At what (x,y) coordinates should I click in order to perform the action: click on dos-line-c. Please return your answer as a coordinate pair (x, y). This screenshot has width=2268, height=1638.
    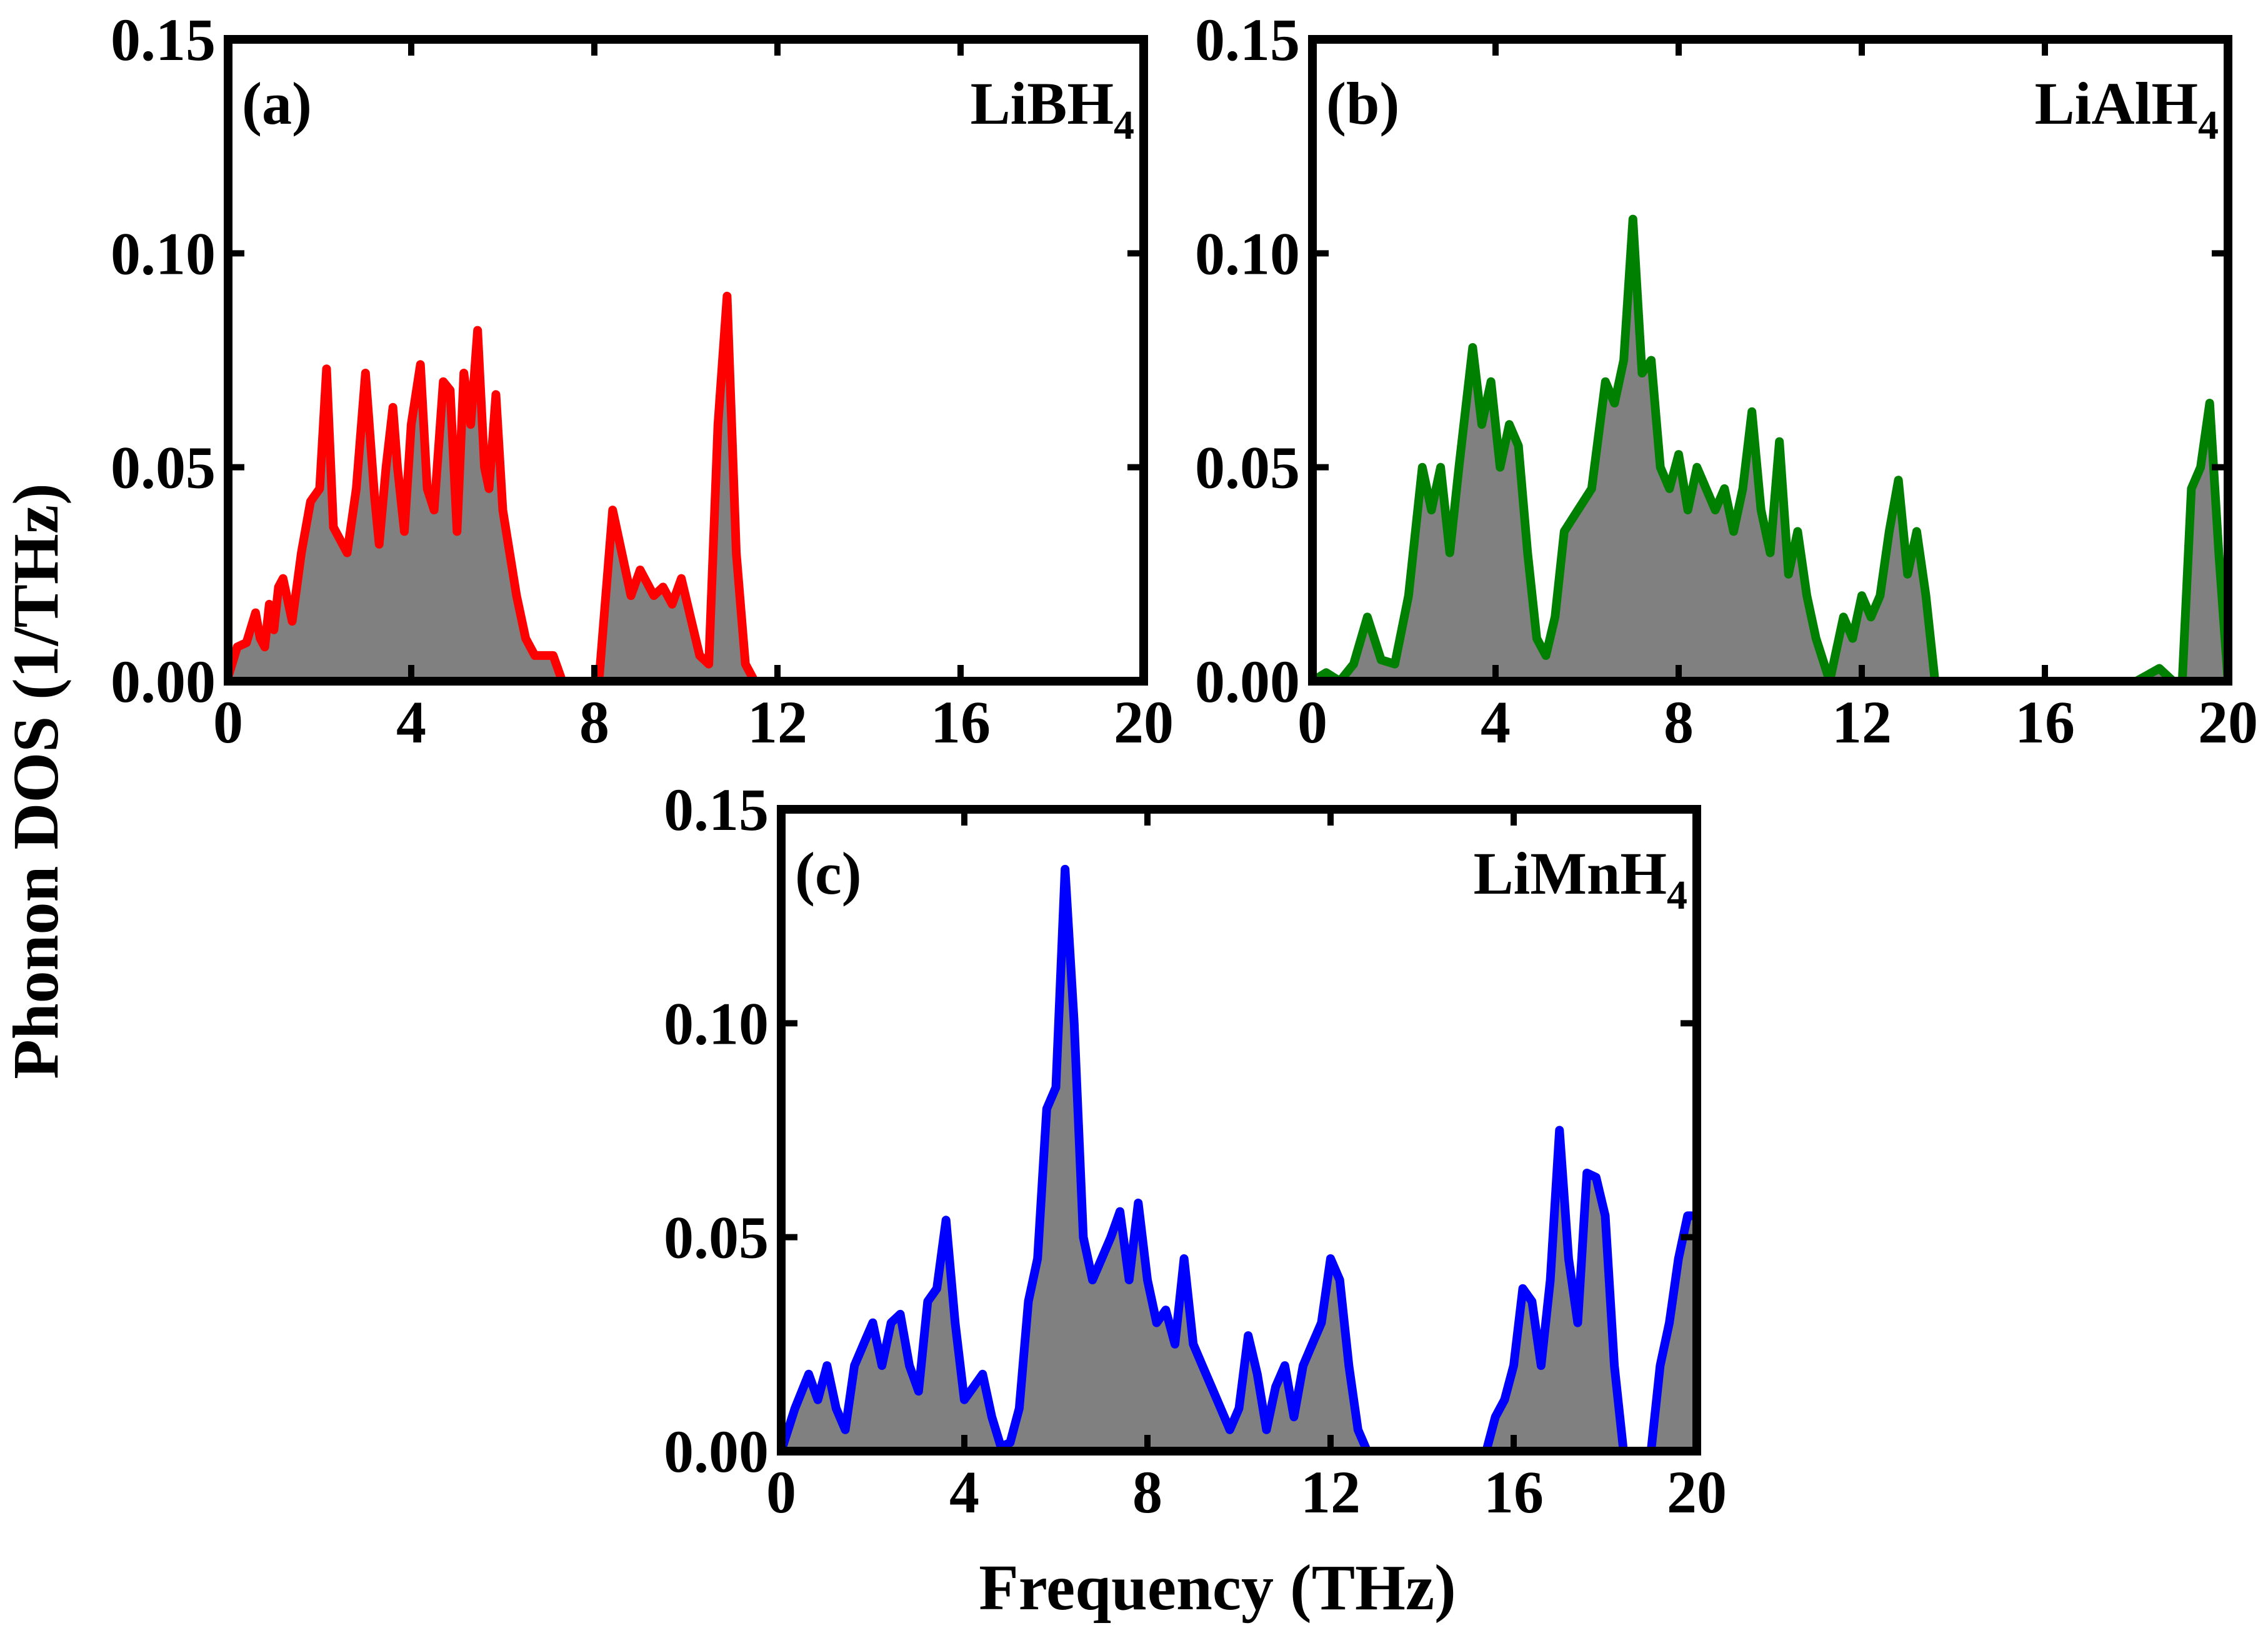
    Looking at the image, I should click on (1239, 1160).